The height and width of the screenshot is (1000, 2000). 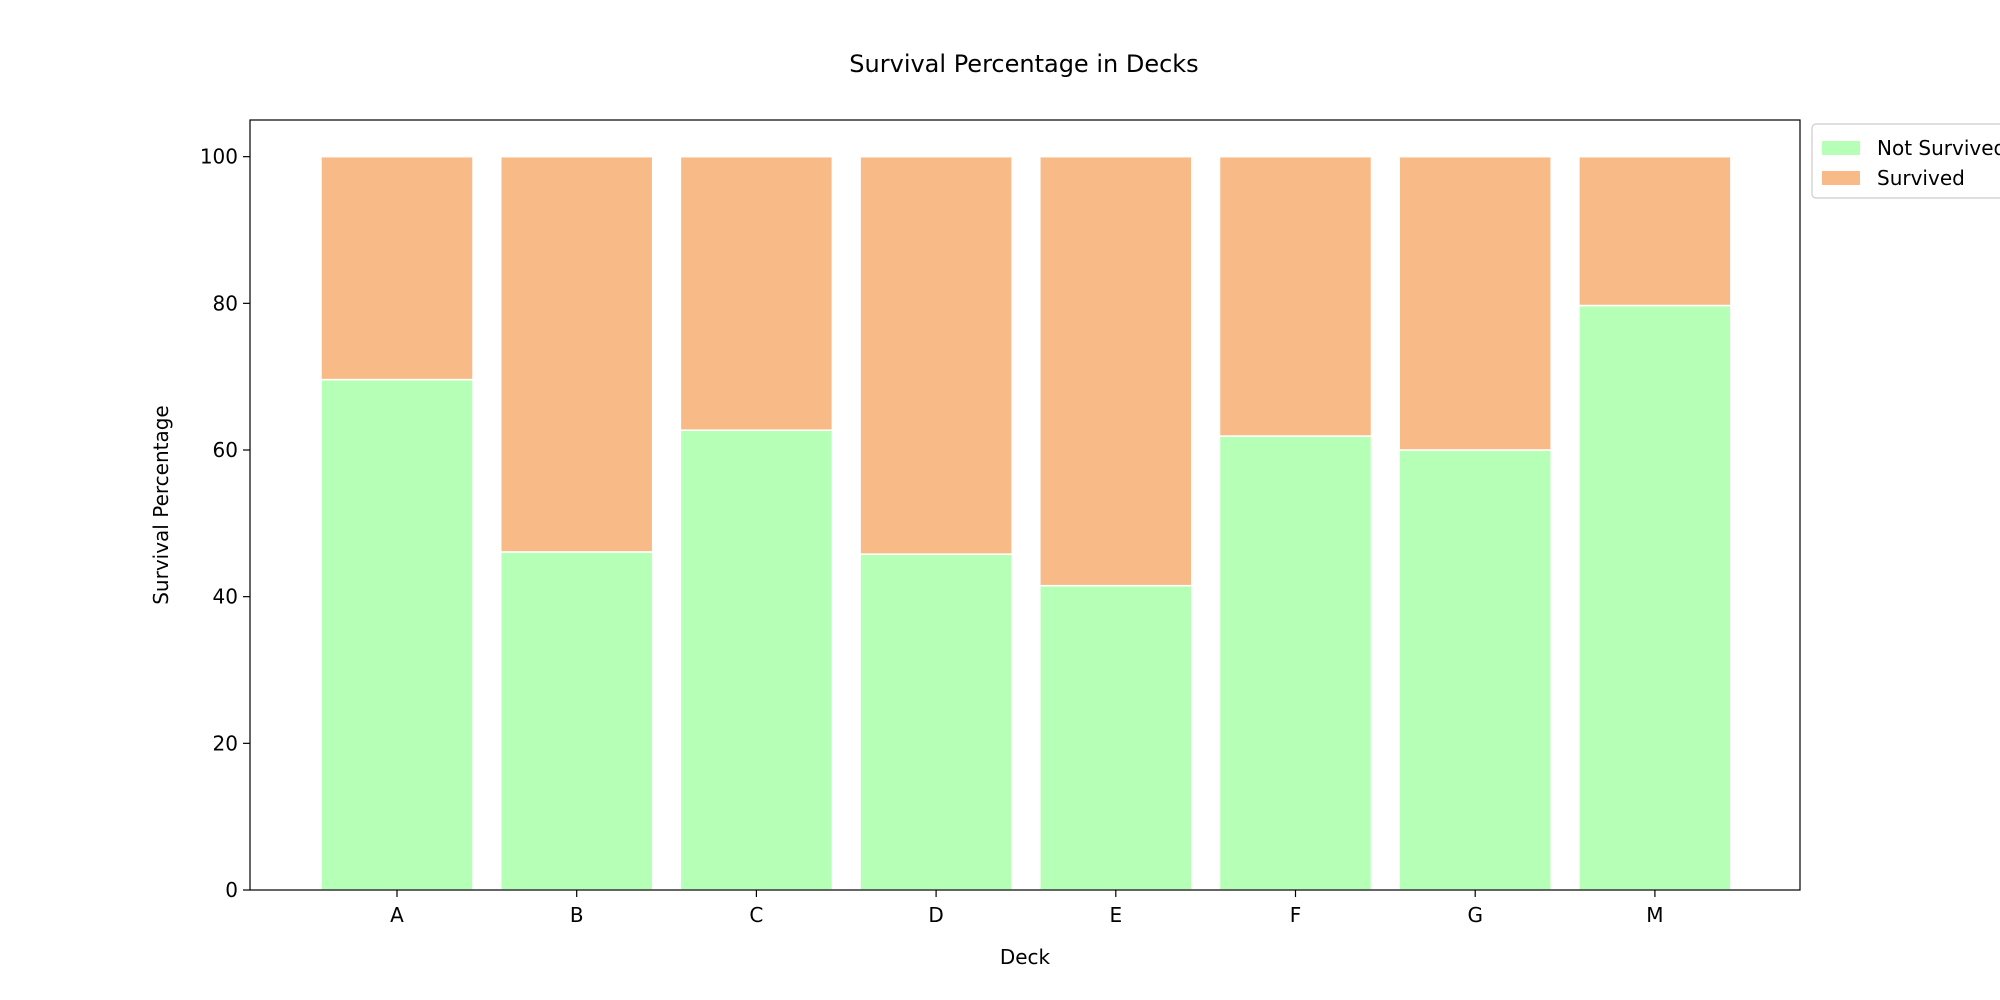 I want to click on legend-label-not-survived: Not Survived, so click(x=1938, y=148).